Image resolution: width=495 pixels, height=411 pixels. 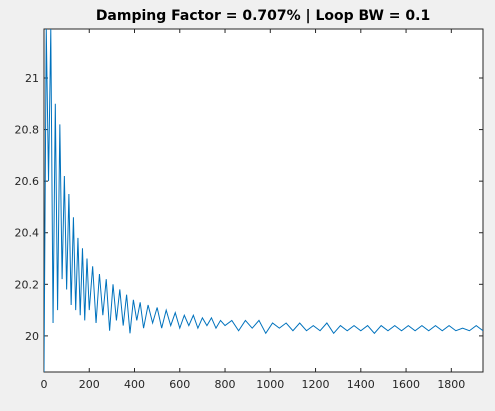 I want to click on y-tick-label: 20.2, so click(x=27, y=284).